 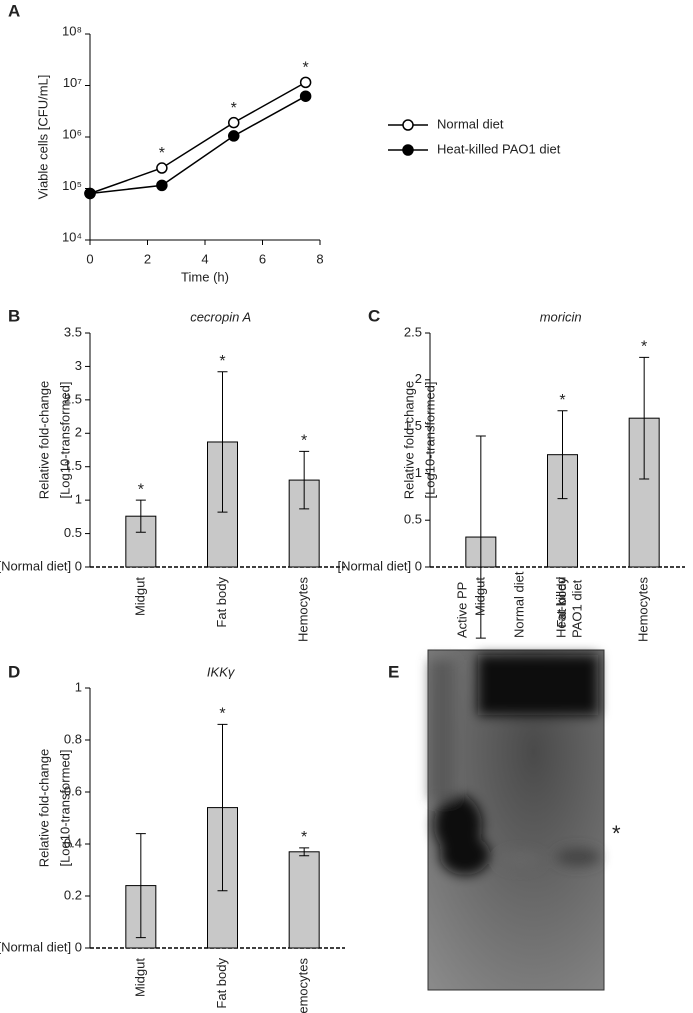 I want to click on panel-label: E, so click(x=393, y=671).